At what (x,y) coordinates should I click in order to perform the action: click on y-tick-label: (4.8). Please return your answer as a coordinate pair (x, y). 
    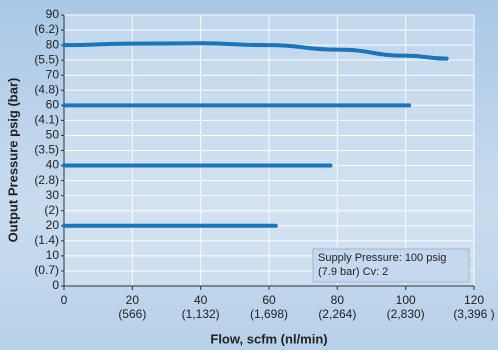
    Looking at the image, I should click on (46, 89).